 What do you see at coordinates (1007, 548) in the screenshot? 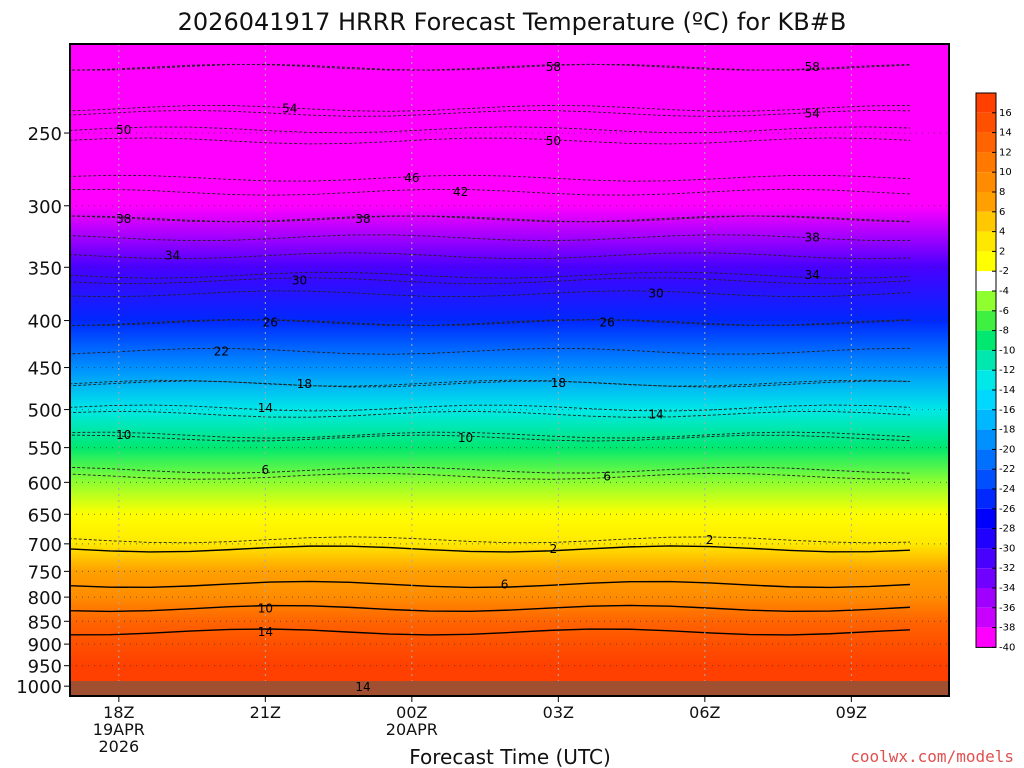
I see `colorbar-label: -30` at bounding box center [1007, 548].